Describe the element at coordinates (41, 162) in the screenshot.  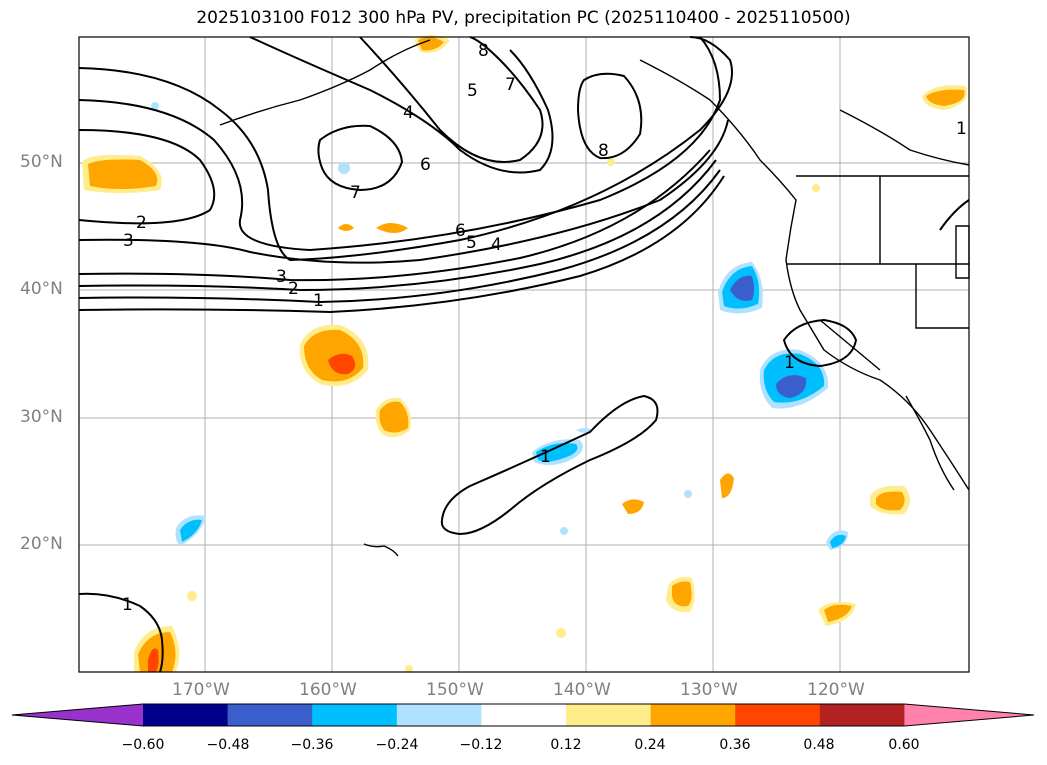
I see `lat-label-50n: 50°N` at that location.